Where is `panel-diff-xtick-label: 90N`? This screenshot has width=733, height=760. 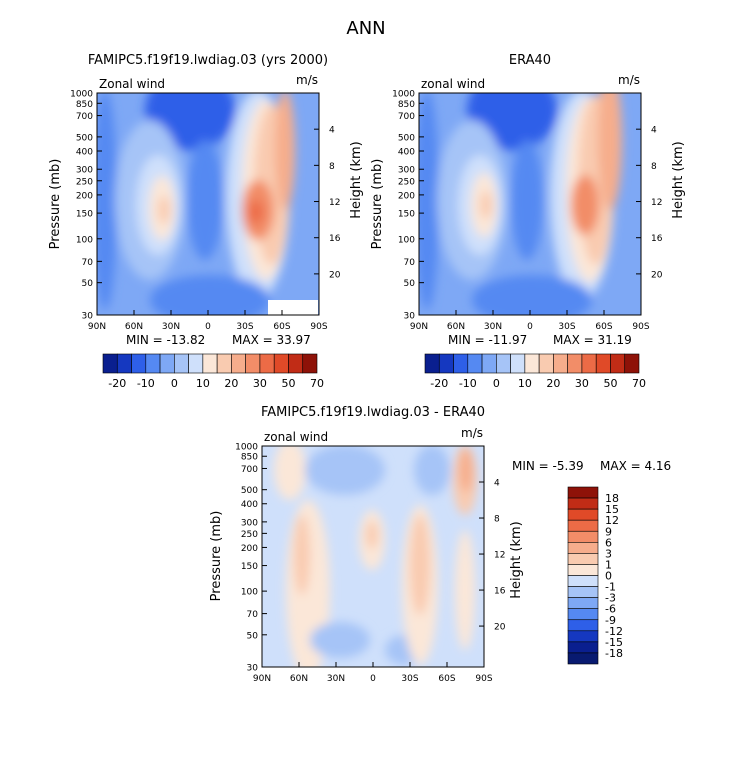 panel-diff-xtick-label: 90N is located at coordinates (262, 679).